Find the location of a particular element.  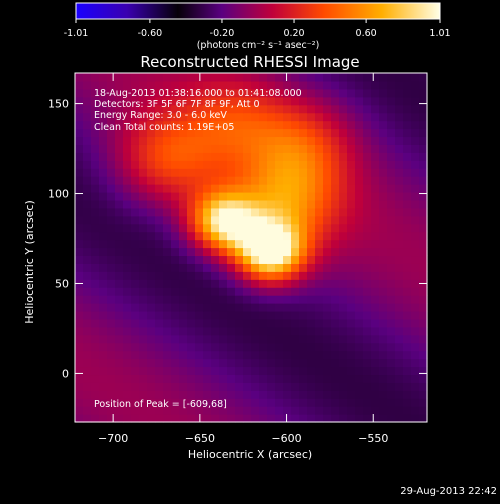

colorbar-tick-label: 0.60 is located at coordinates (366, 33).